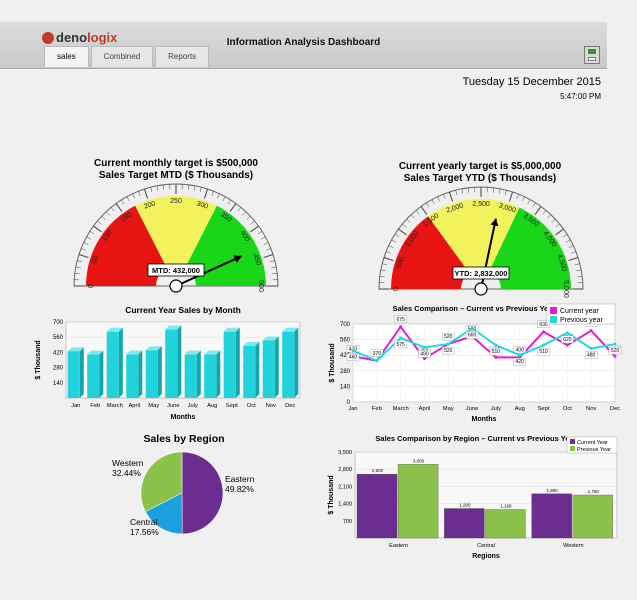 This screenshot has width=637, height=600. Describe the element at coordinates (553, 490) in the screenshot. I see `data-label: 1,800` at that location.